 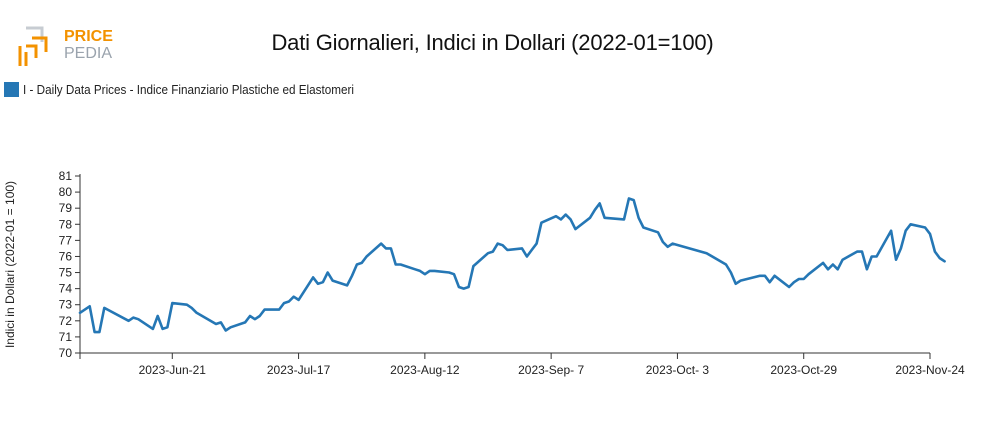 I want to click on pricepedia-logo: PRICE PEDIA, so click(x=65, y=46).